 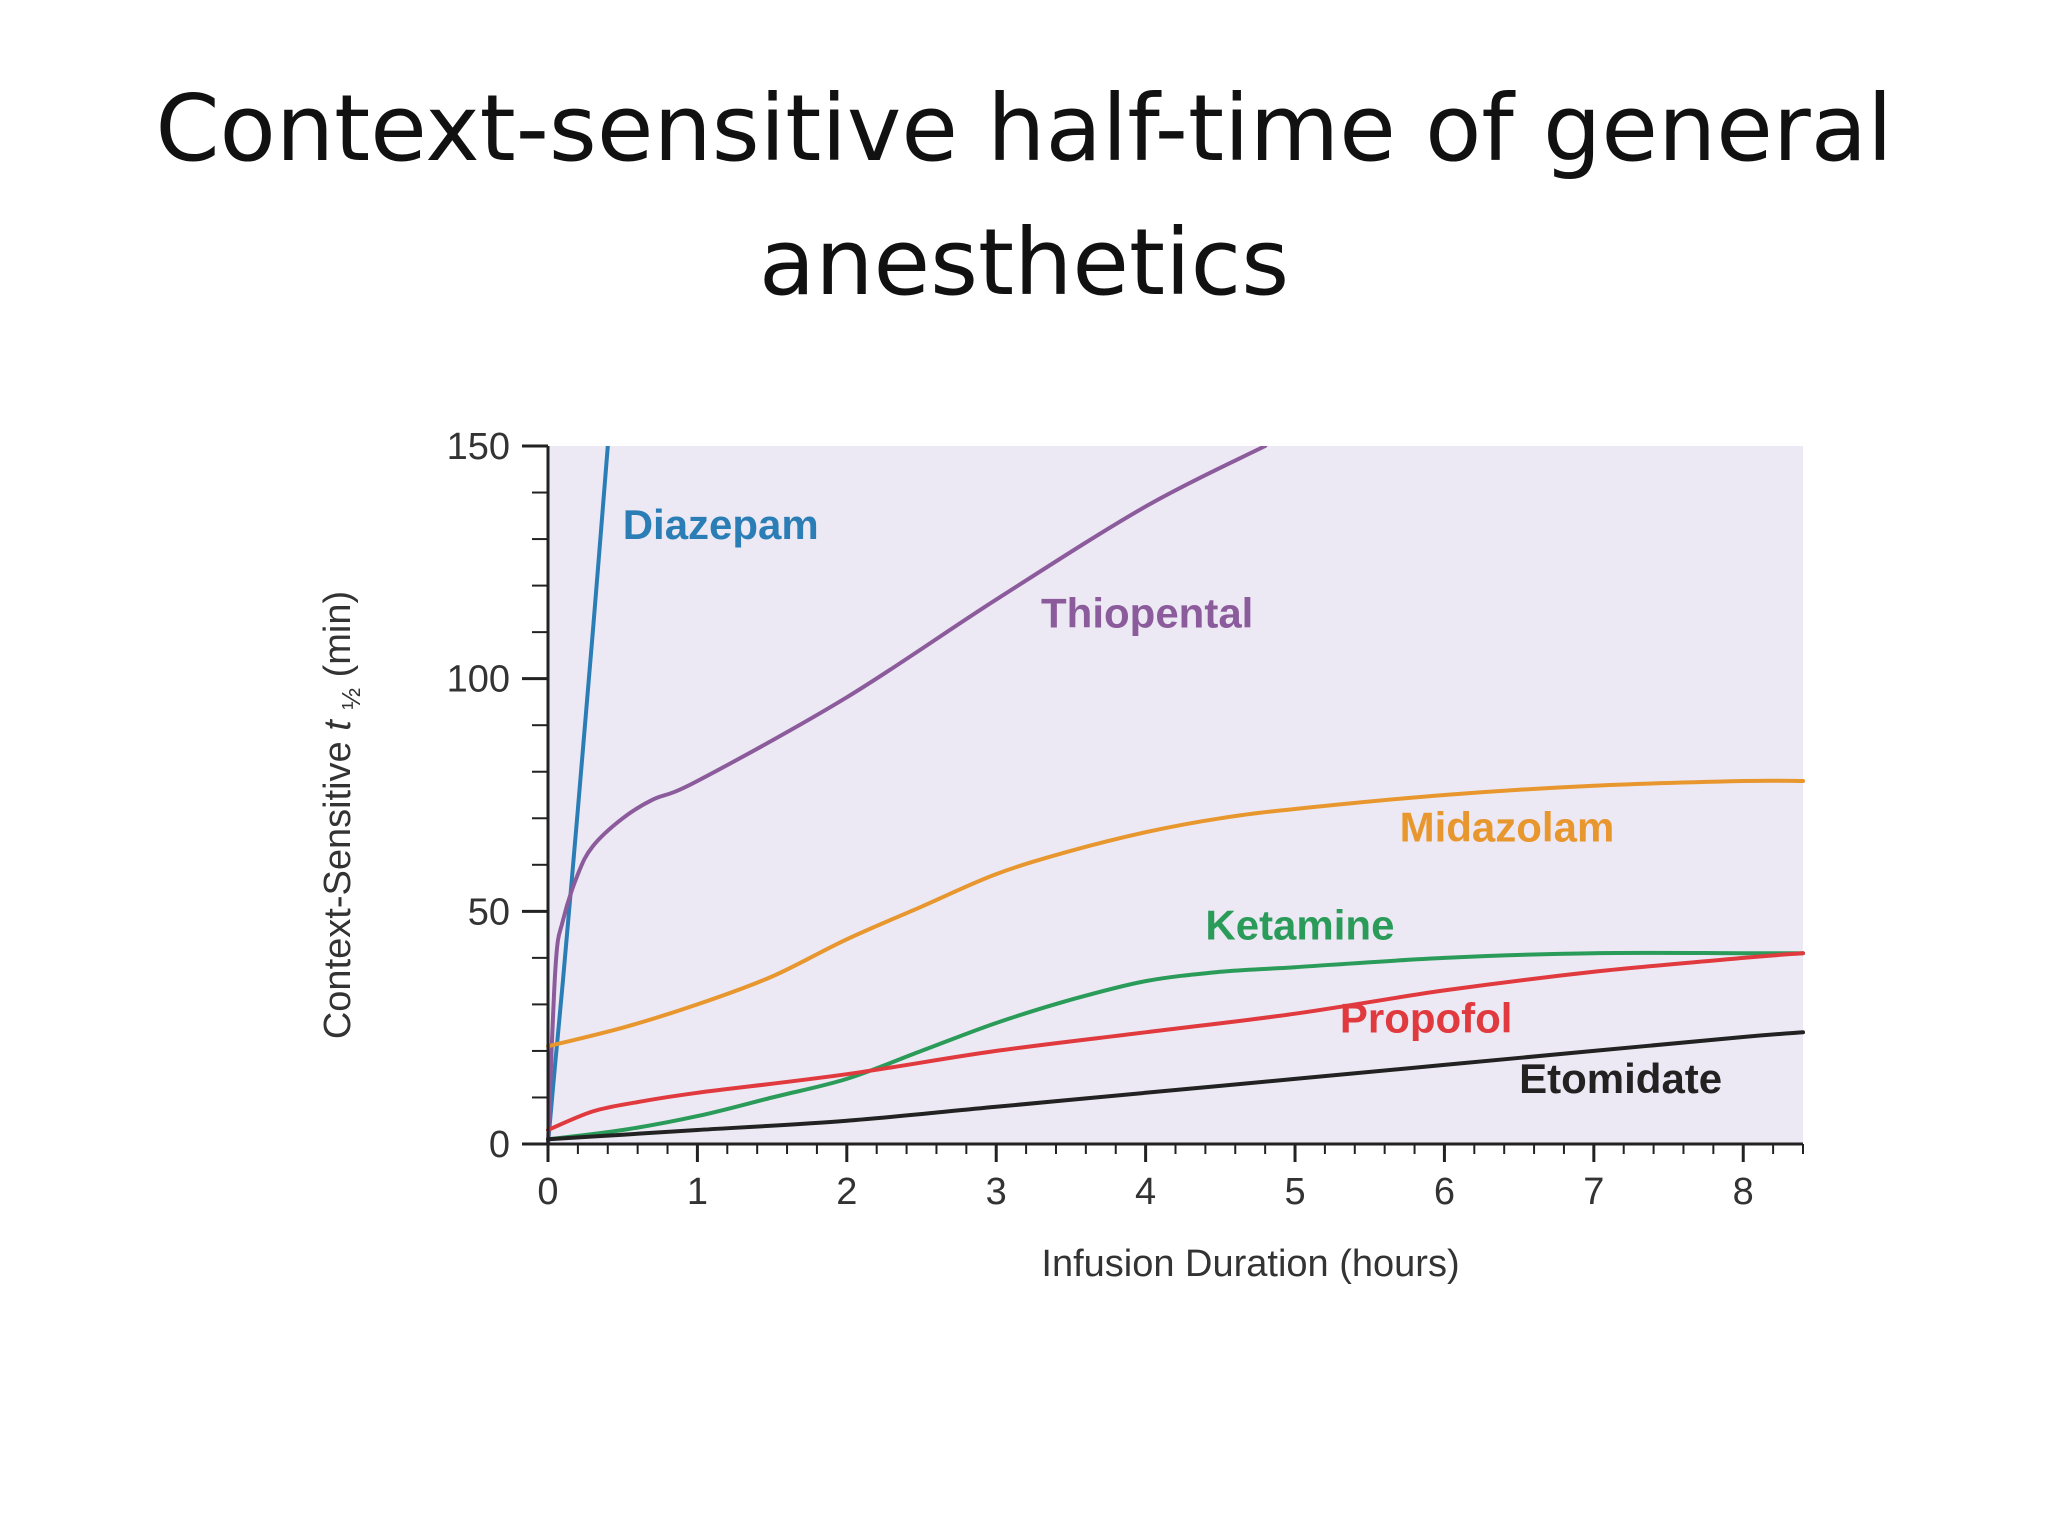 What do you see at coordinates (489, 912) in the screenshot?
I see `y-tick-label: 50` at bounding box center [489, 912].